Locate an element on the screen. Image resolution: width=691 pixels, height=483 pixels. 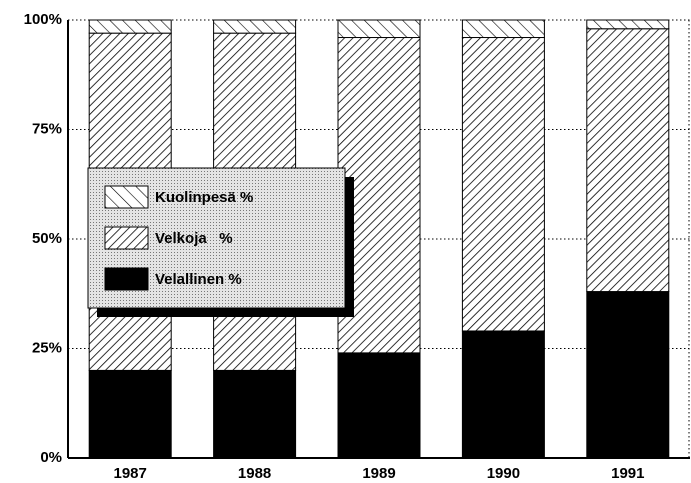
x-tick-label: 1991 is located at coordinates (627, 473).